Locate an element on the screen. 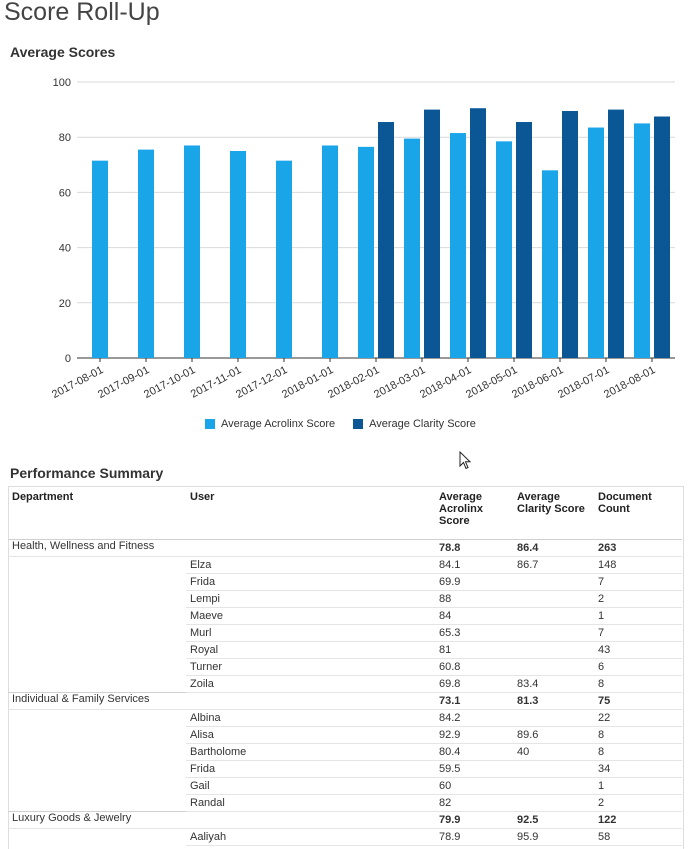  header-document-count: Document Count is located at coordinates (625, 503).